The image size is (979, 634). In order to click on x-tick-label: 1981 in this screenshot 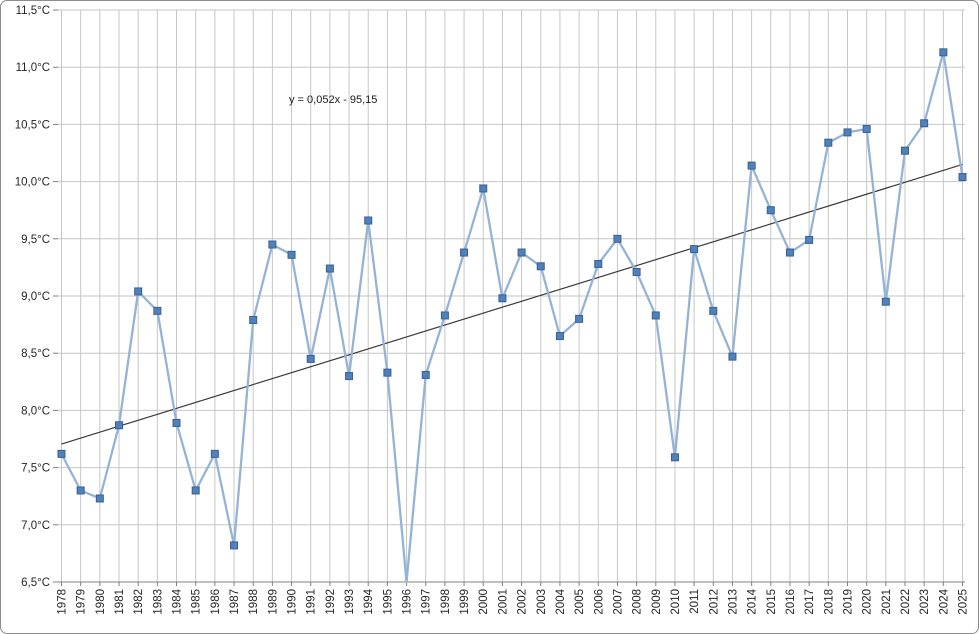, I will do `click(120, 602)`.